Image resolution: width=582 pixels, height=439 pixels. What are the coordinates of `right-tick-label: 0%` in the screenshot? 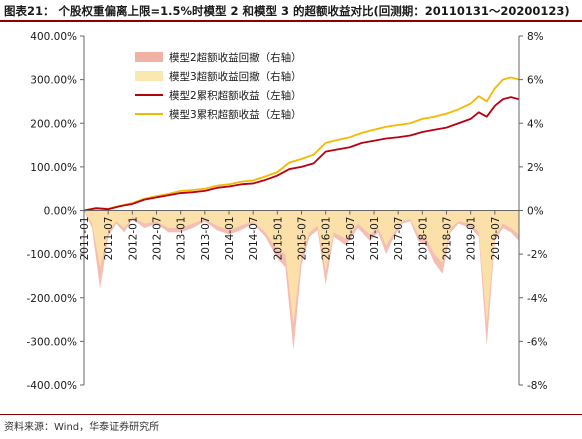 It's located at (535, 212).